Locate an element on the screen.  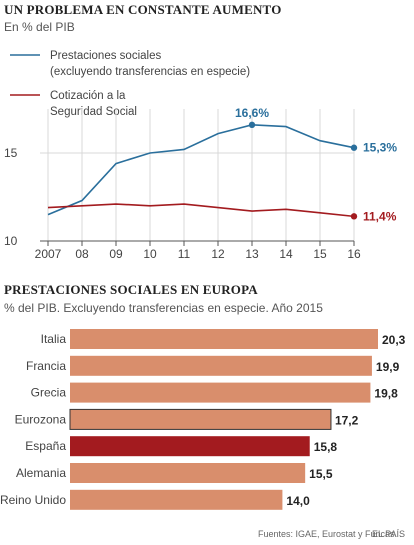
bar-value-label: 15,8 is located at coordinates (326, 447).